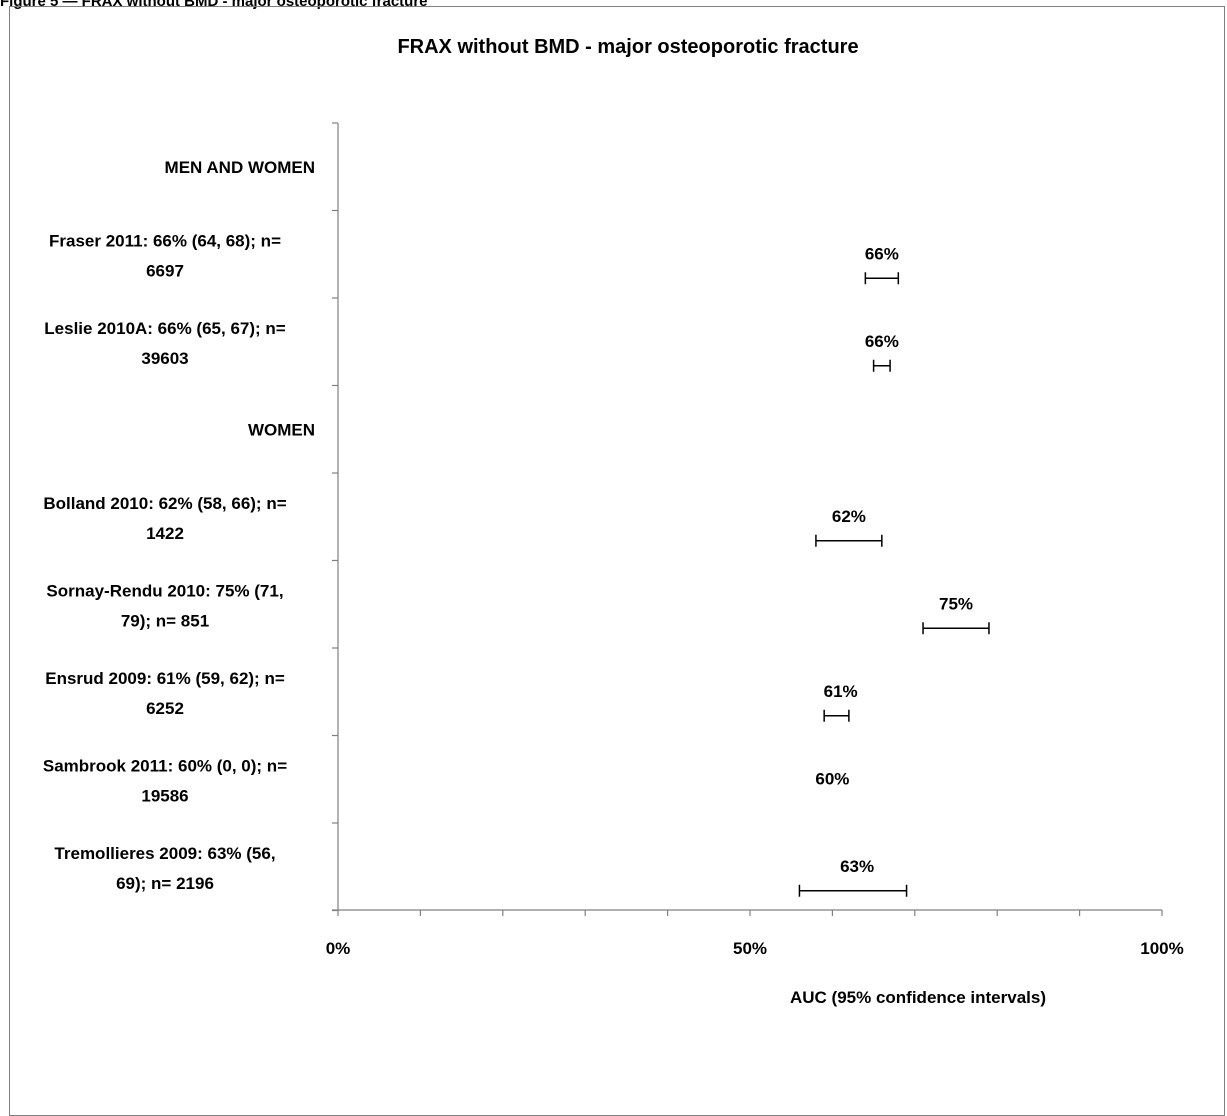 The height and width of the screenshot is (1116, 1227). I want to click on study-label: Sornay-Rendu 2010: 75% (71,, so click(164, 590).